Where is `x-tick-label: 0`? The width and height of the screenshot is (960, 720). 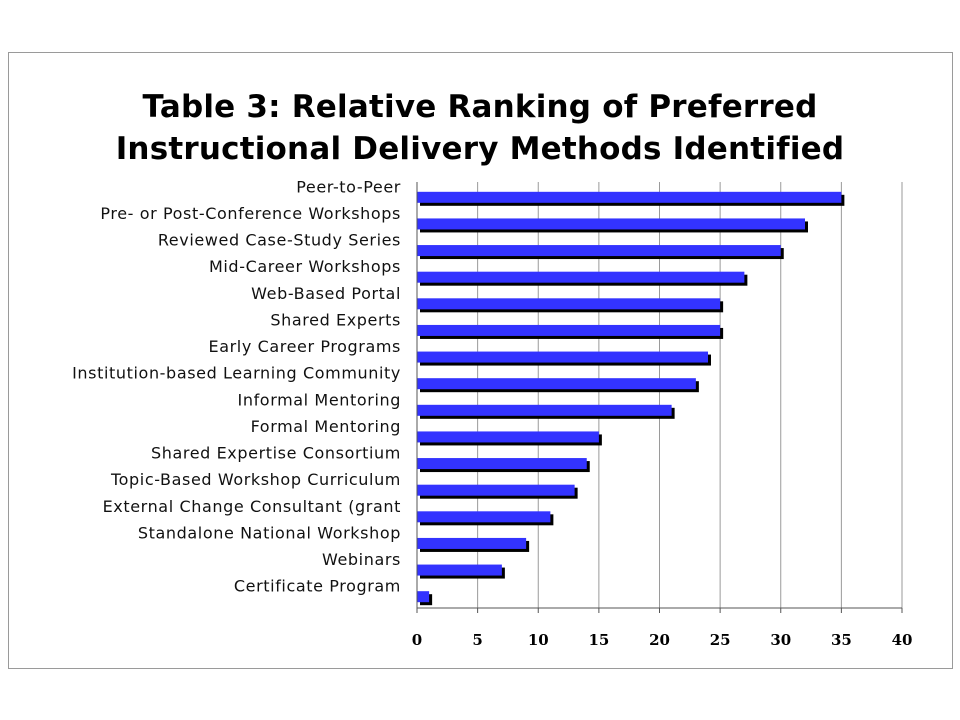
x-tick-label: 0 is located at coordinates (417, 640).